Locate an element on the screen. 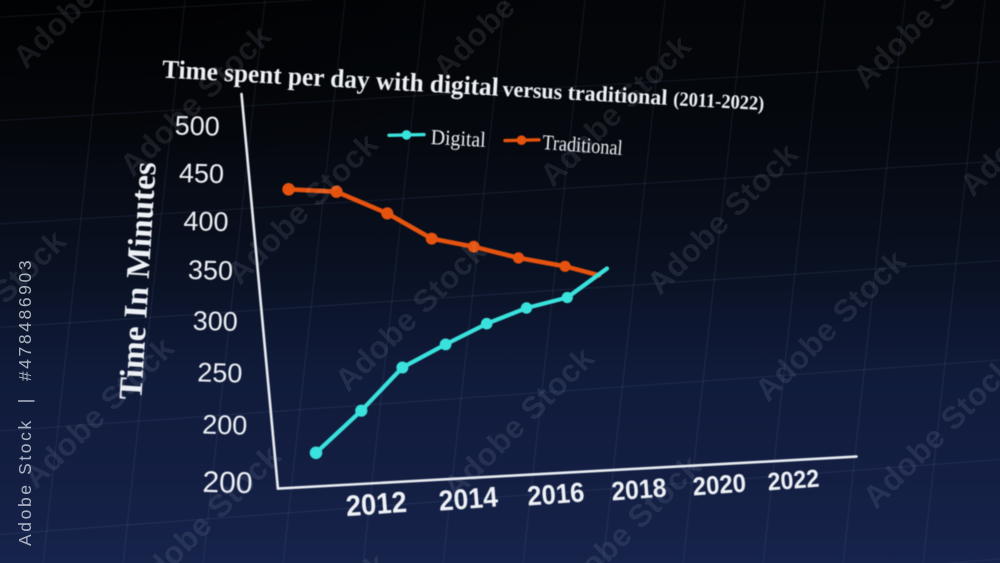 This screenshot has height=563, width=1000. svg-text: 400 is located at coordinates (206, 221).